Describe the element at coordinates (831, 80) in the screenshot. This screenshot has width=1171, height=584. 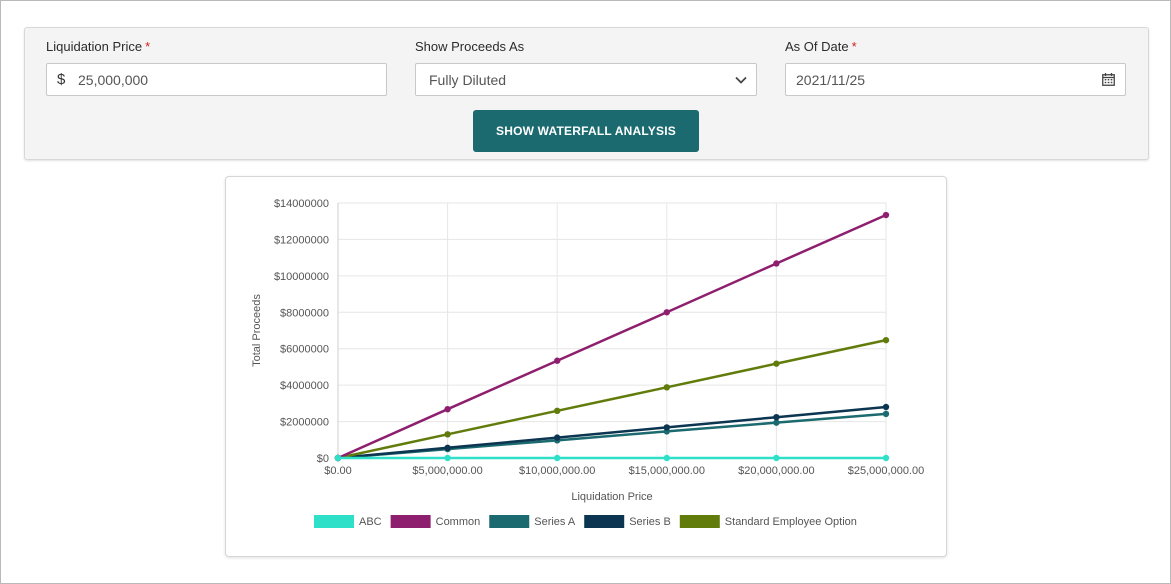
I see `as-of-date-value: 2021/11/25` at that location.